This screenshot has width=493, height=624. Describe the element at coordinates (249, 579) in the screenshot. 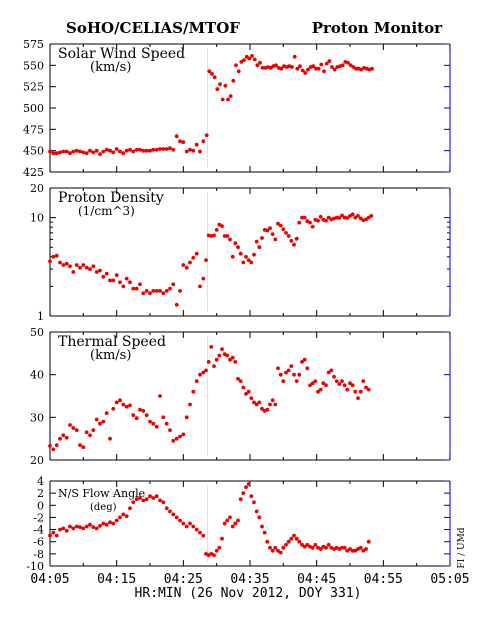

I see `x-axis: 04:05 04:15 04:25 04:35 04:45 04:55 05:05` at that location.